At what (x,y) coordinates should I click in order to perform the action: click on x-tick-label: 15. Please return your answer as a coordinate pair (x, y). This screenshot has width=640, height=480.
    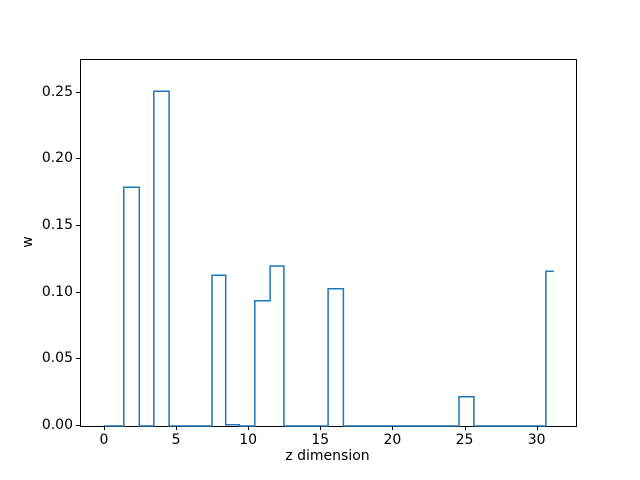
    Looking at the image, I should click on (320, 440).